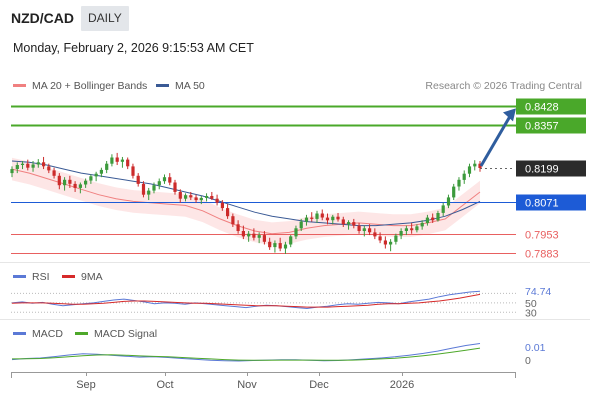 This screenshot has height=400, width=590. I want to click on time-axis-label: Sep, so click(86, 385).